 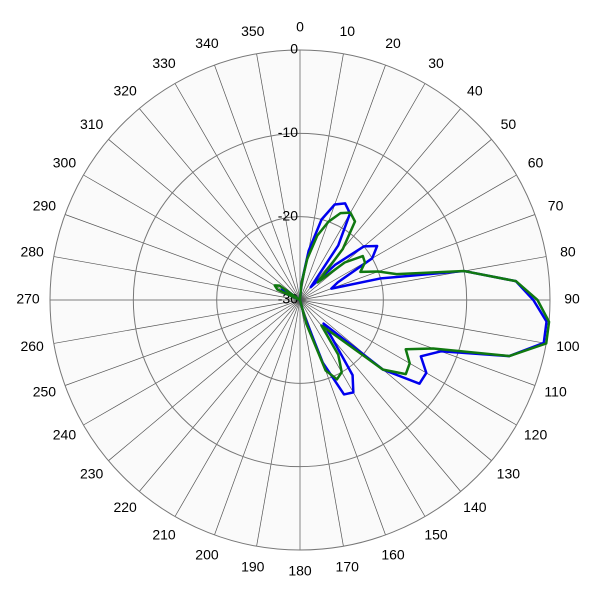 I want to click on r-tick-label: 0, so click(x=294, y=49).